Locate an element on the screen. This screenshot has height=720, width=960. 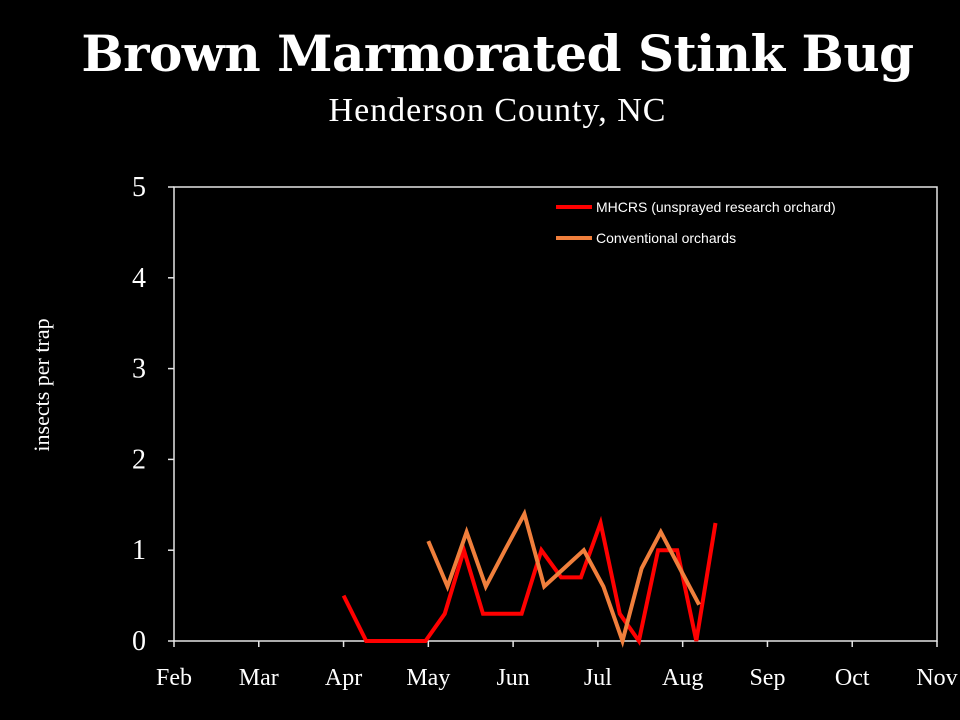
x-tick-label: Oct is located at coordinates (852, 678).